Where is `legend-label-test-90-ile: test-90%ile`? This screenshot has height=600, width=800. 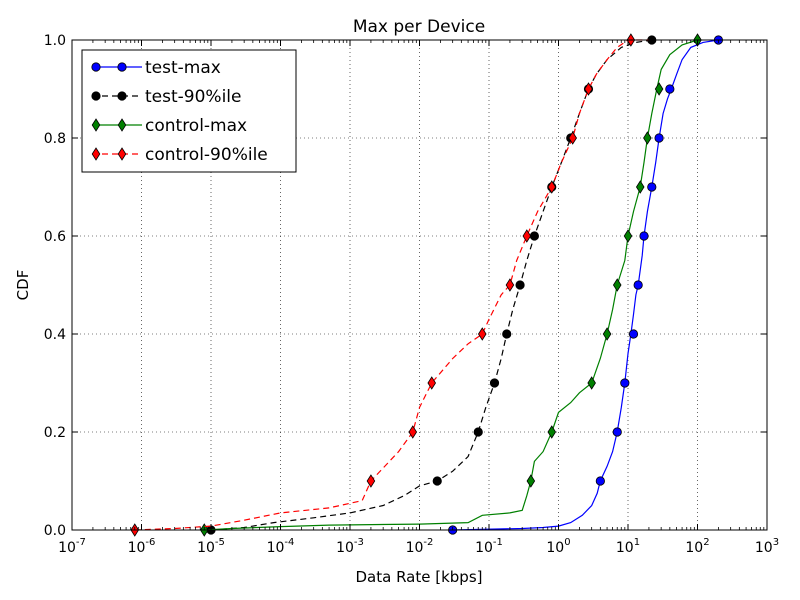
legend-label-test-90-ile: test-90%ile is located at coordinates (193, 97).